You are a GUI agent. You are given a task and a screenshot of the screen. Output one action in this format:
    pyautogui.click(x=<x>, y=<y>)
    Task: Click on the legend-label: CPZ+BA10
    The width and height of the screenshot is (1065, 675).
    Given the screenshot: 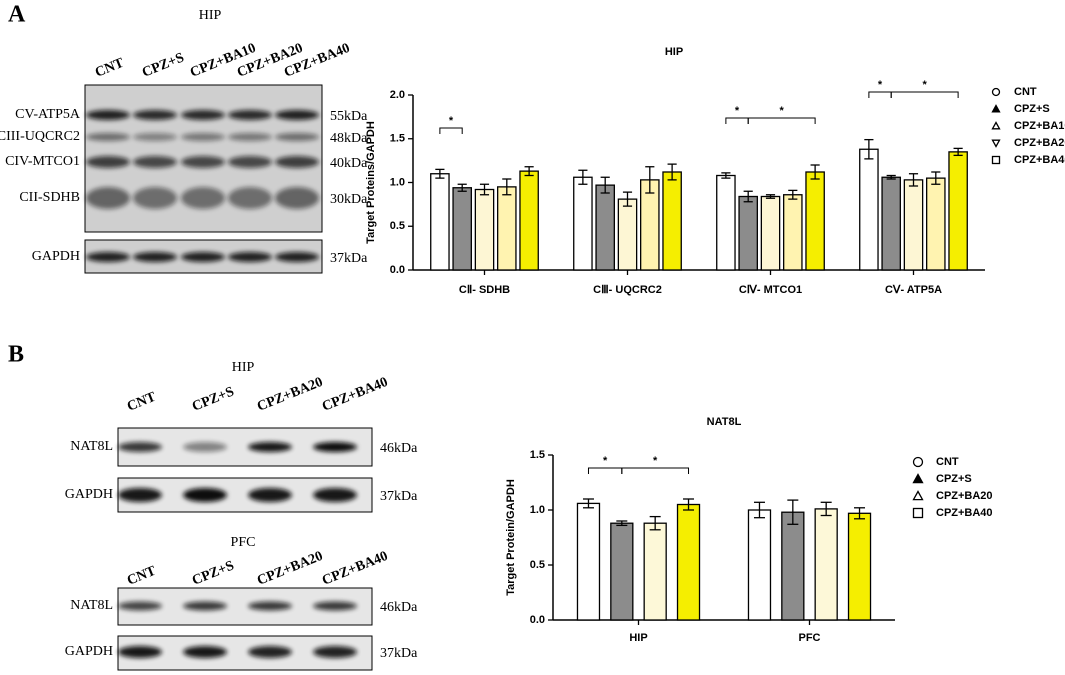 What is the action you would take?
    pyautogui.click(x=1039, y=126)
    